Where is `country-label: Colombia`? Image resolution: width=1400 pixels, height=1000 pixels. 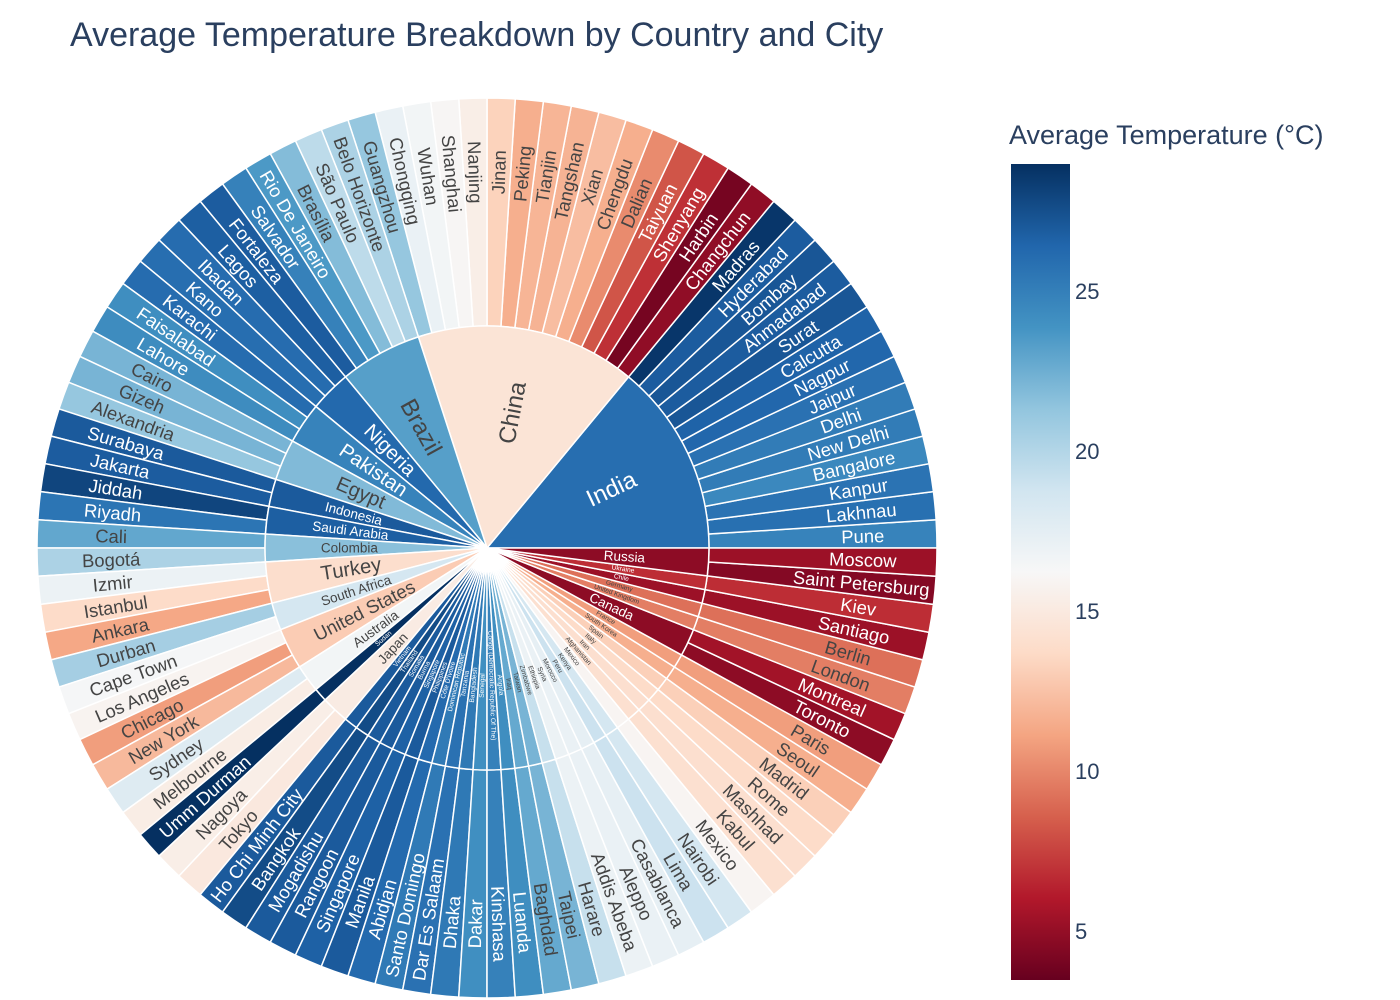
country-label: Colombia is located at coordinates (350, 548).